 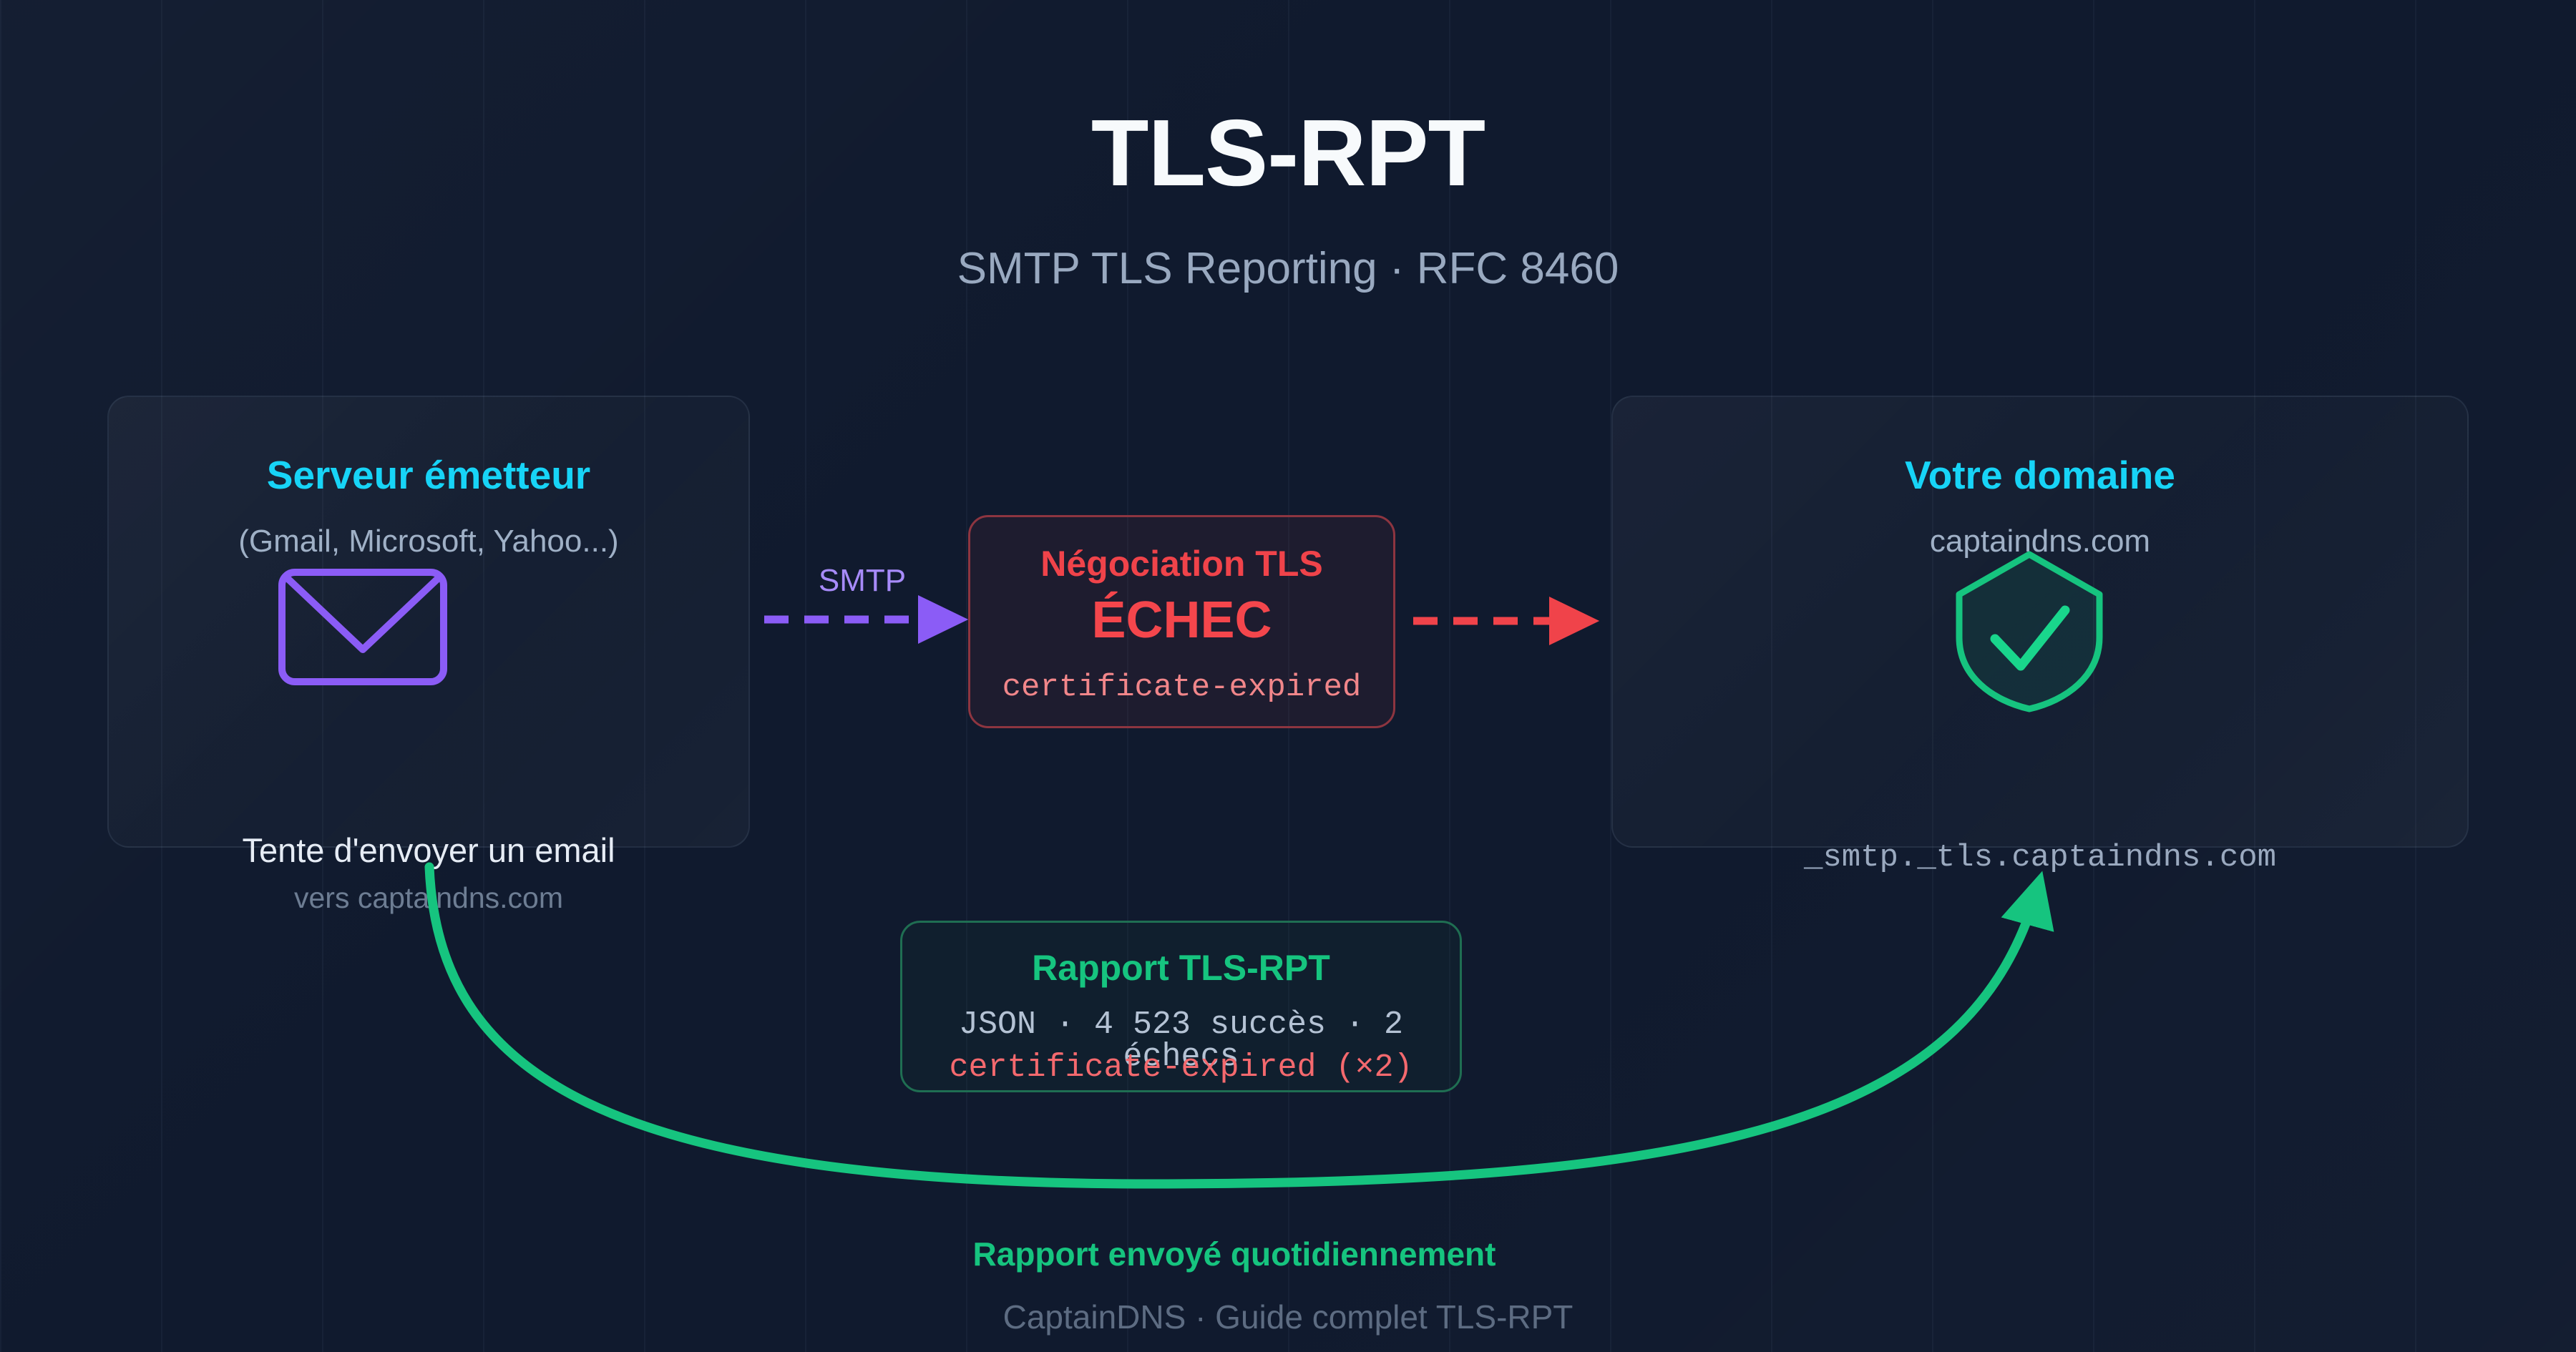 I want to click on your-domain-subtitle: captaindns.com, so click(x=2040, y=541).